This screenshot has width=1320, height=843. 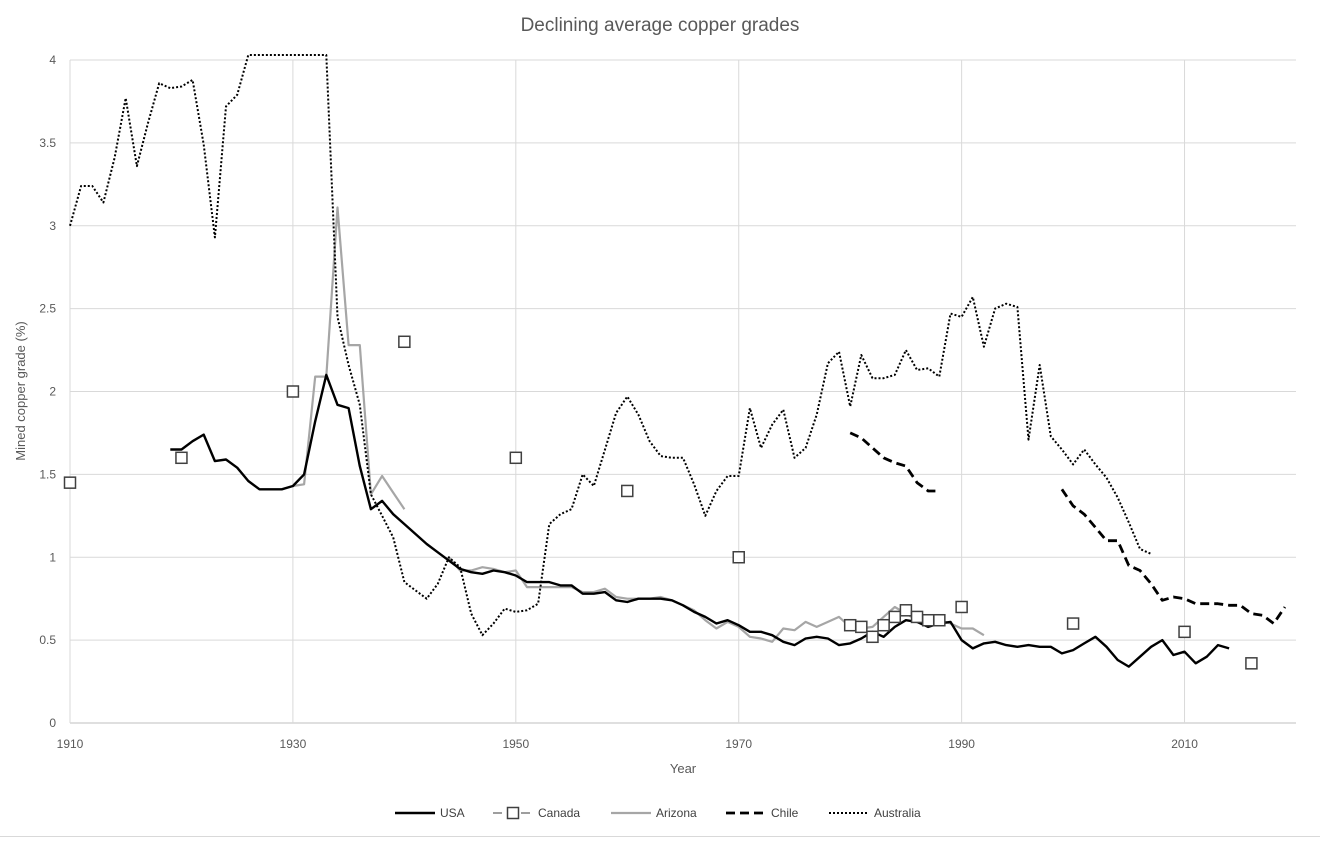 What do you see at coordinates (47, 143) in the screenshot?
I see `y-tick-label: 3.5` at bounding box center [47, 143].